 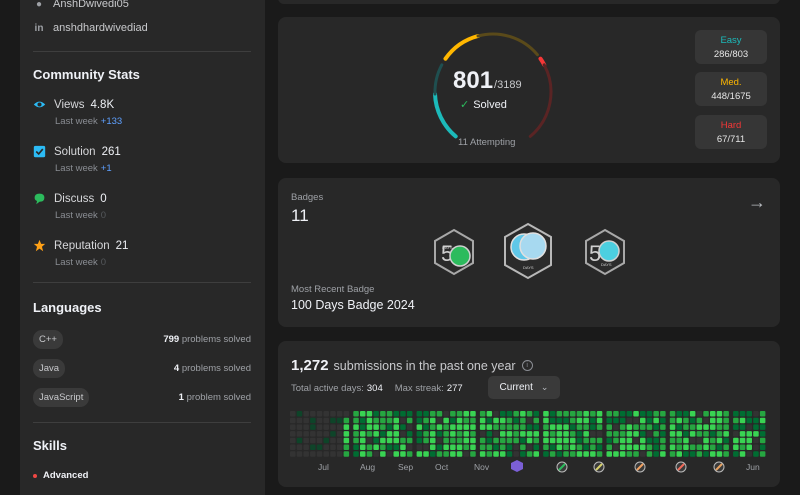 I want to click on language-tag: C++, so click(x=48, y=339).